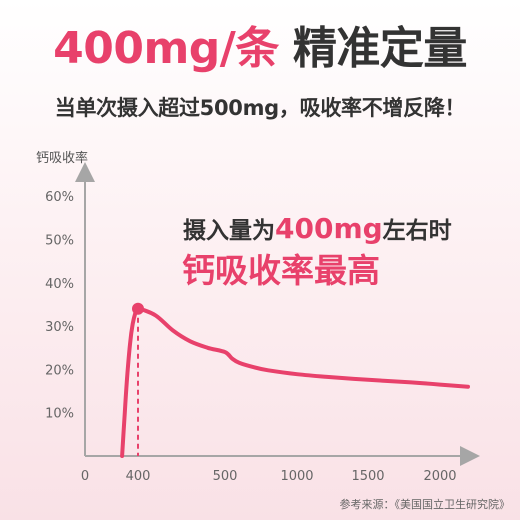 The height and width of the screenshot is (520, 520). Describe the element at coordinates (59, 284) in the screenshot. I see `y-tick-label: 40%` at that location.